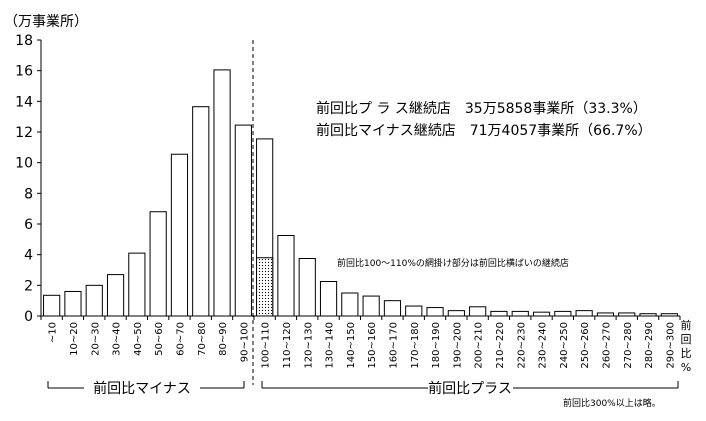 Image resolution: width=706 pixels, height=421 pixels. I want to click on x-axis-end-label: 前 回 比 %, so click(686, 346).